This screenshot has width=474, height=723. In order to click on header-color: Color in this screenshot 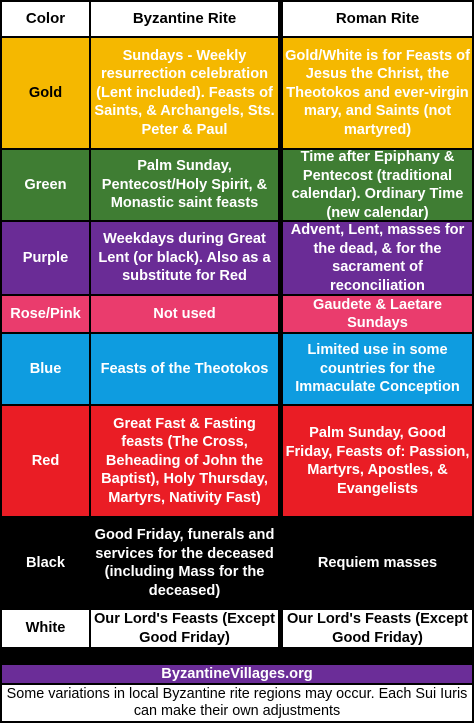, I will do `click(45, 19)`.